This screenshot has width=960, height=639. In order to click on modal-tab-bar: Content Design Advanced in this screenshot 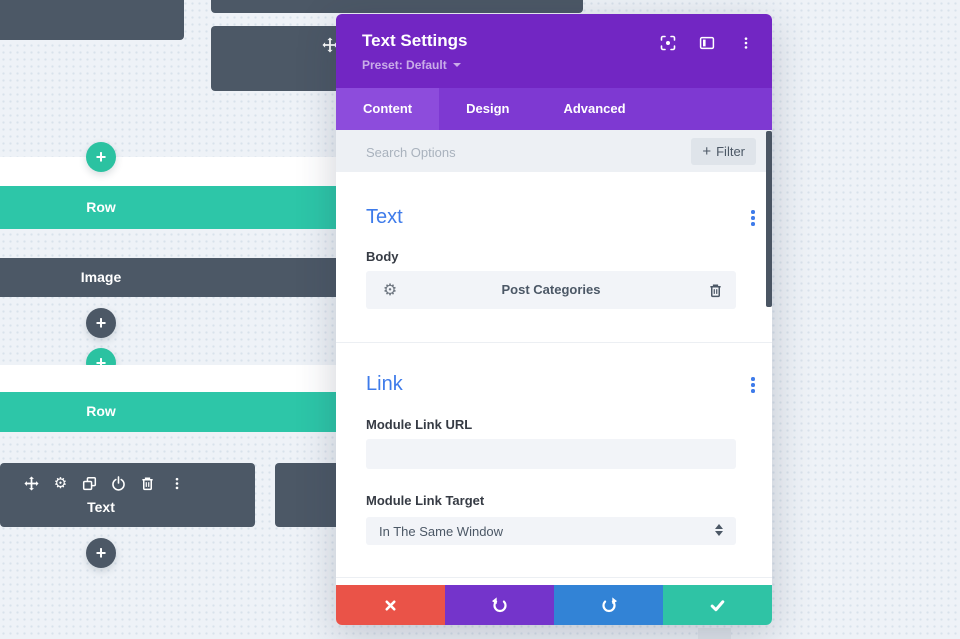, I will do `click(554, 109)`.